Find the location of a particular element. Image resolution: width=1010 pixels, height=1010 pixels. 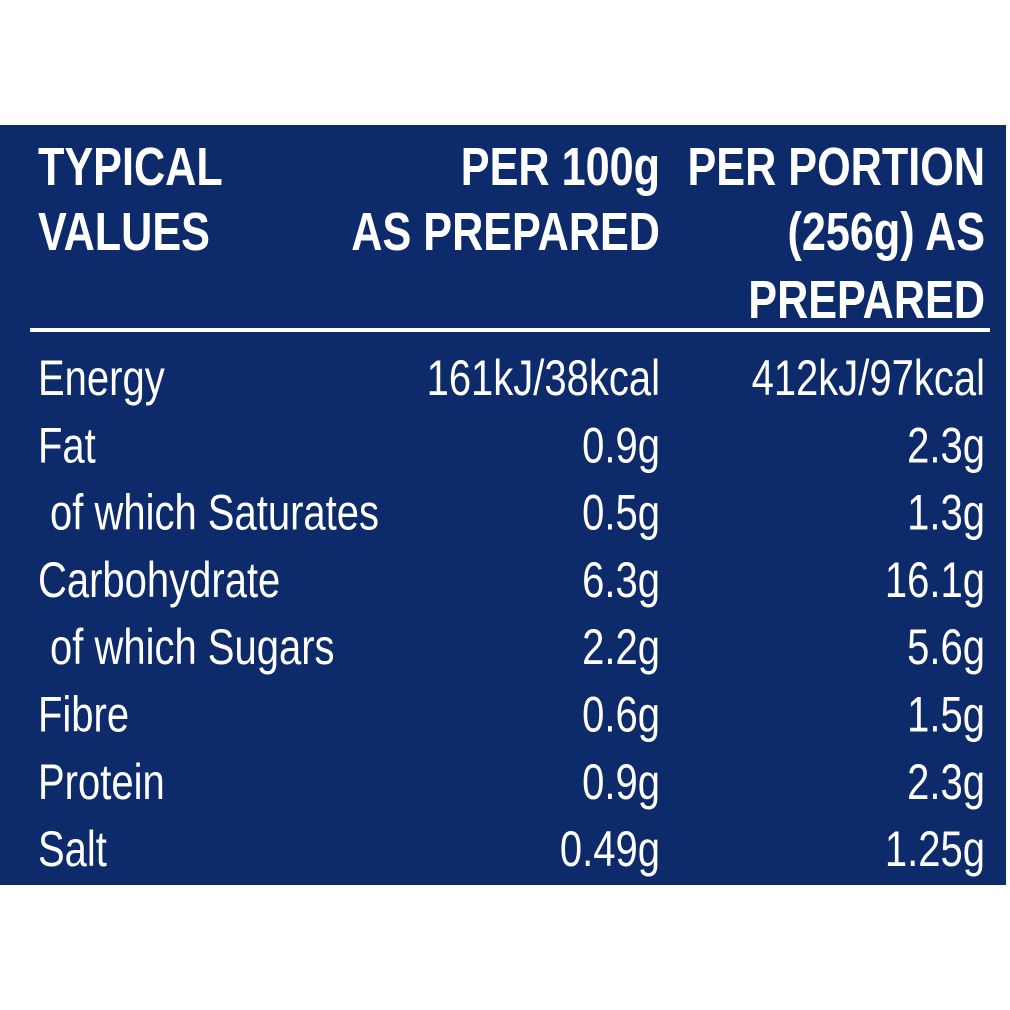

nutrient-name-group: Salt is located at coordinates (72, 849).